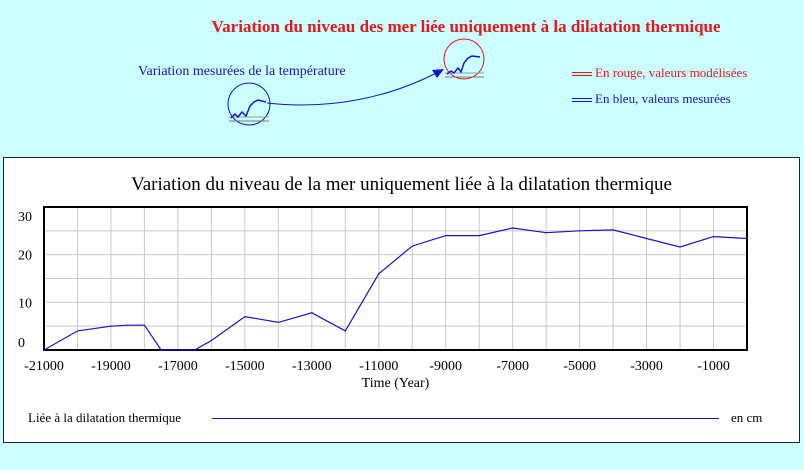 The width and height of the screenshot is (804, 470). Describe the element at coordinates (671, 72) in the screenshot. I see `legend-note-modeled-text: En rouge, valeurs modélisées` at that location.